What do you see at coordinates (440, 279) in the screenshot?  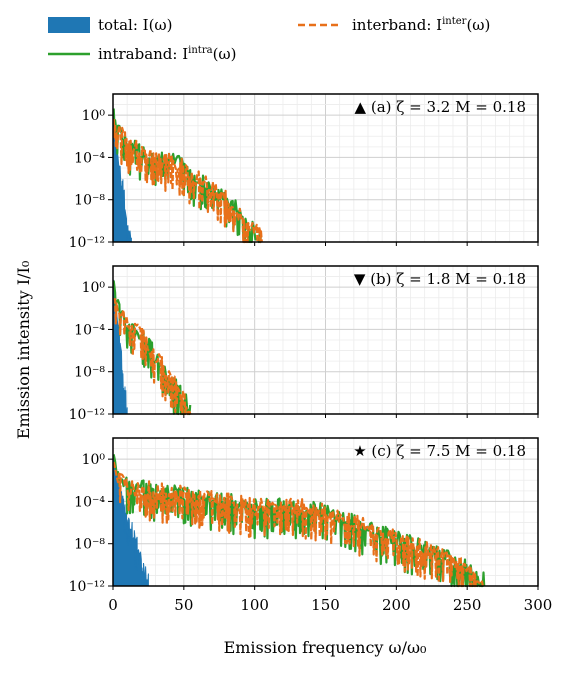 I see `panel-annotation: ▼ (b) ζ = 1.8 M = 0.18` at bounding box center [440, 279].